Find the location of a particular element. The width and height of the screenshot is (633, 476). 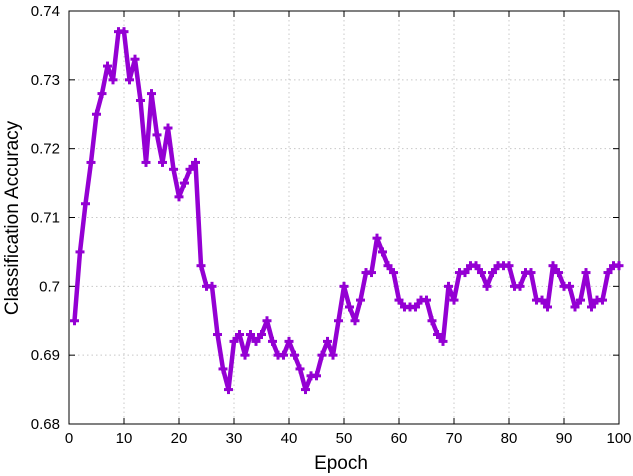

x-tick-label: 80 is located at coordinates (509, 438).